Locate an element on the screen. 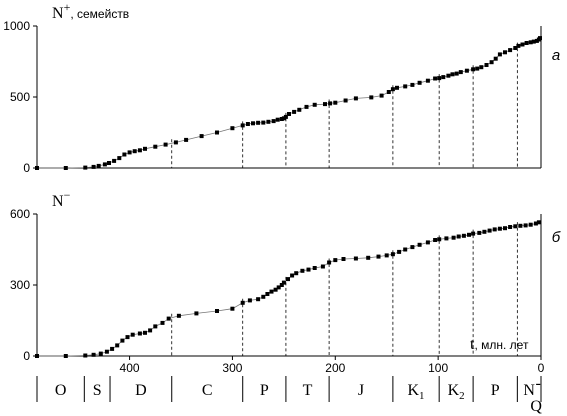 The height and width of the screenshot is (416, 567). y-axis-label-sup: − is located at coordinates (67, 195).